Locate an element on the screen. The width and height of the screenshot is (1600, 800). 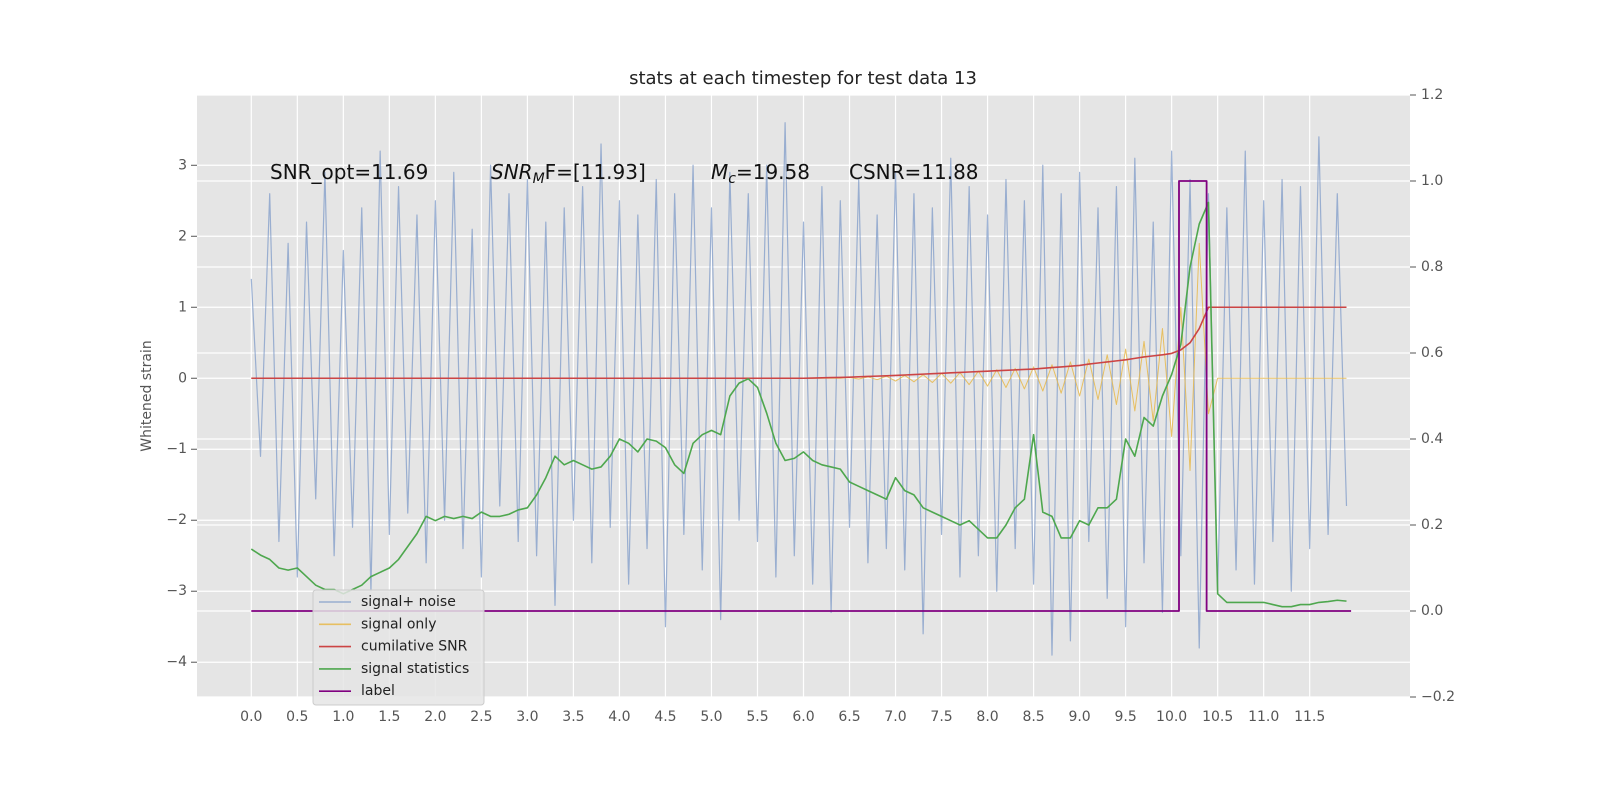
x-tick-label: 4.5 is located at coordinates (665, 717).